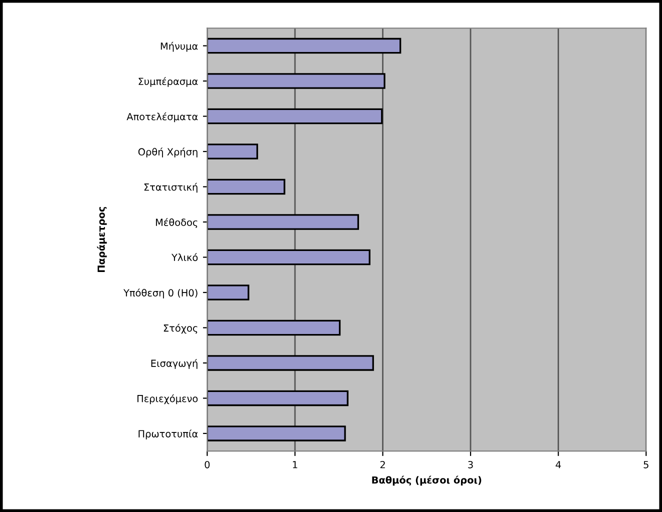 The height and width of the screenshot is (512, 662). Describe the element at coordinates (184, 257) in the screenshot. I see `y-tick-label: Υλικό` at that location.